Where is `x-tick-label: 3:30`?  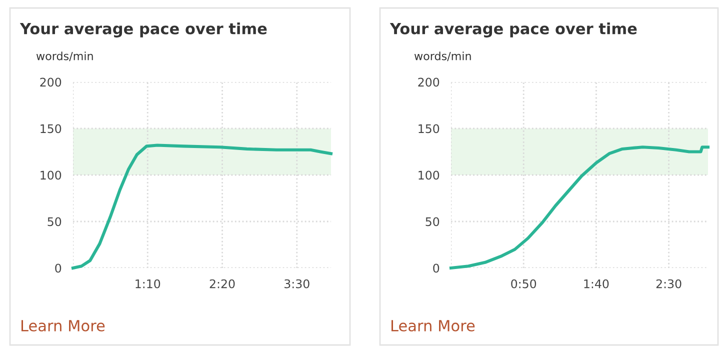 x-tick-label: 3:30 is located at coordinates (297, 283).